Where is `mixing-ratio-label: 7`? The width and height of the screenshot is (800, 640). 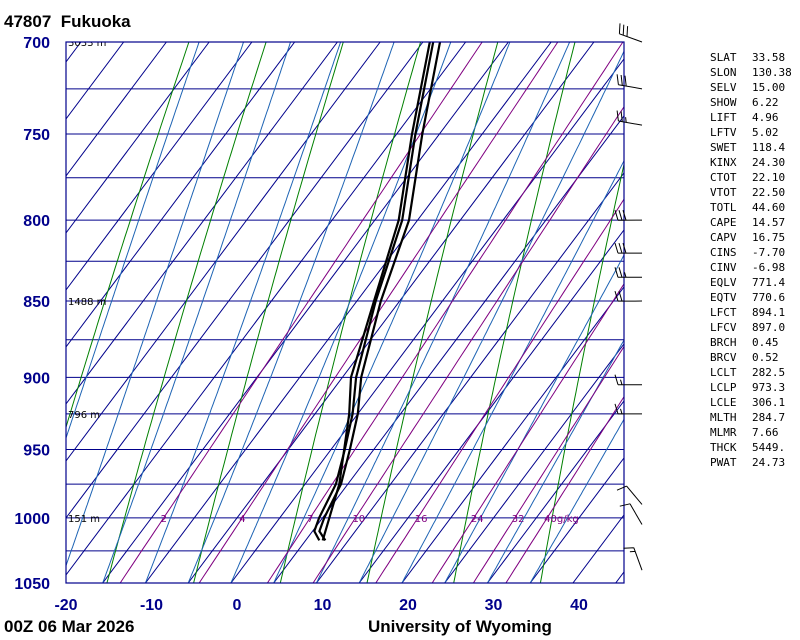 mixing-ratio-label: 7 is located at coordinates (310, 519).